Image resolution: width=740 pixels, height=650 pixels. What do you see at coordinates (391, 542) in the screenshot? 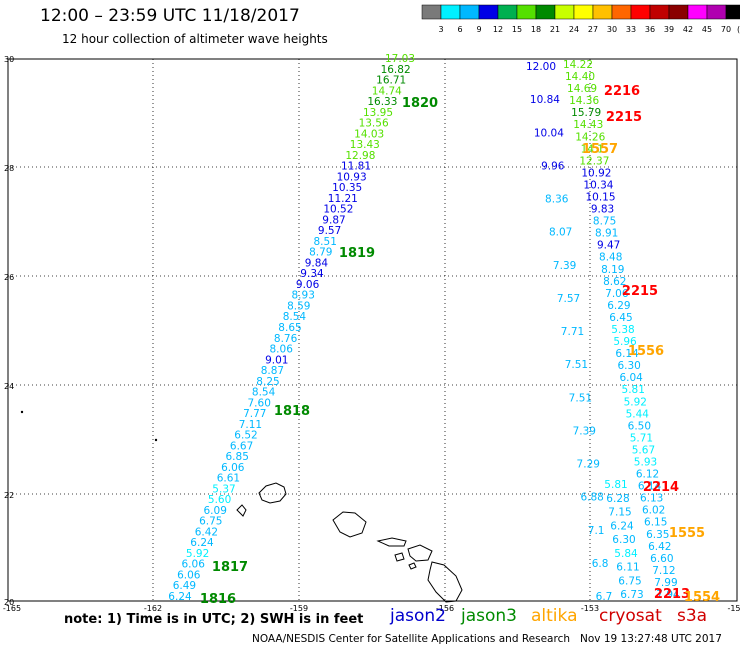
I see `island-molokai` at bounding box center [391, 542].